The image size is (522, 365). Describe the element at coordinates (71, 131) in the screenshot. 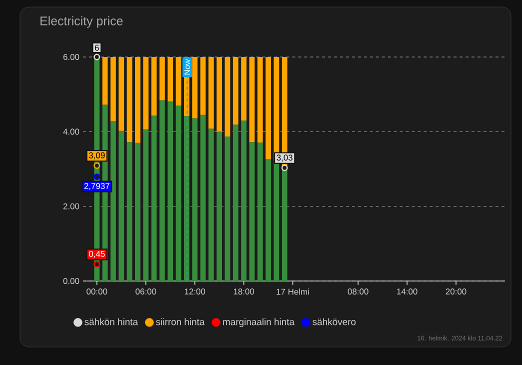

I see `y-tick-label: 4.00` at that location.